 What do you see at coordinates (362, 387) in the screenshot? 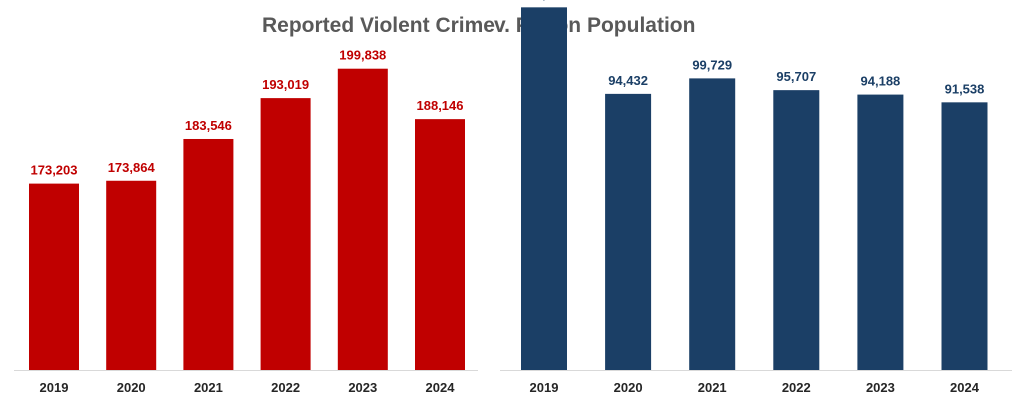
I see `x-tick-label-left-2023: 2023` at bounding box center [362, 387].